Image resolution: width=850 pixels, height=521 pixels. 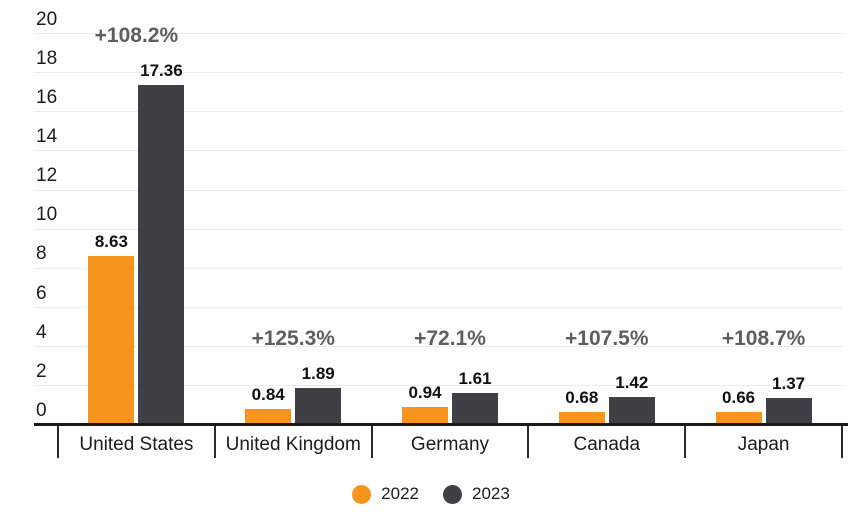 What do you see at coordinates (475, 379) in the screenshot?
I see `bar-value-label: 1.61` at bounding box center [475, 379].